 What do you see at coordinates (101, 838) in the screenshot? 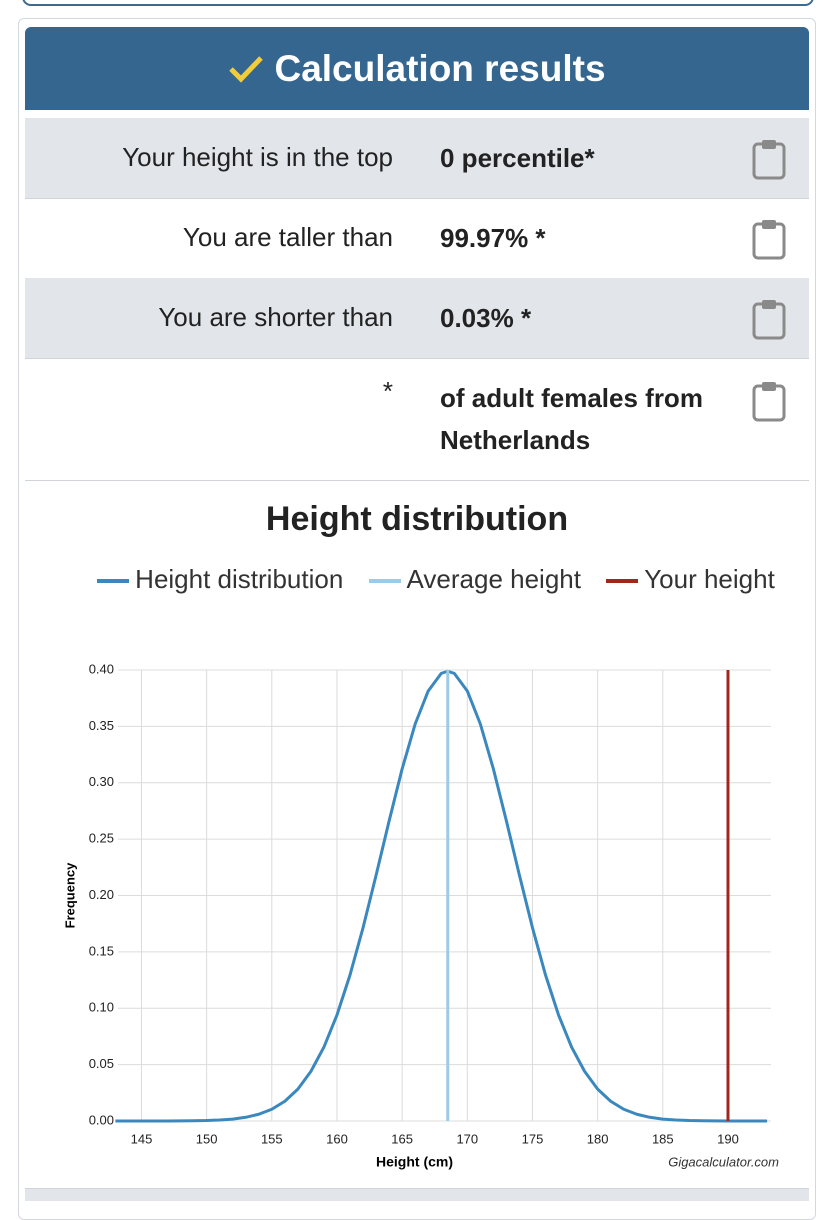
I see `y-tick-label: 0.25` at bounding box center [101, 838].